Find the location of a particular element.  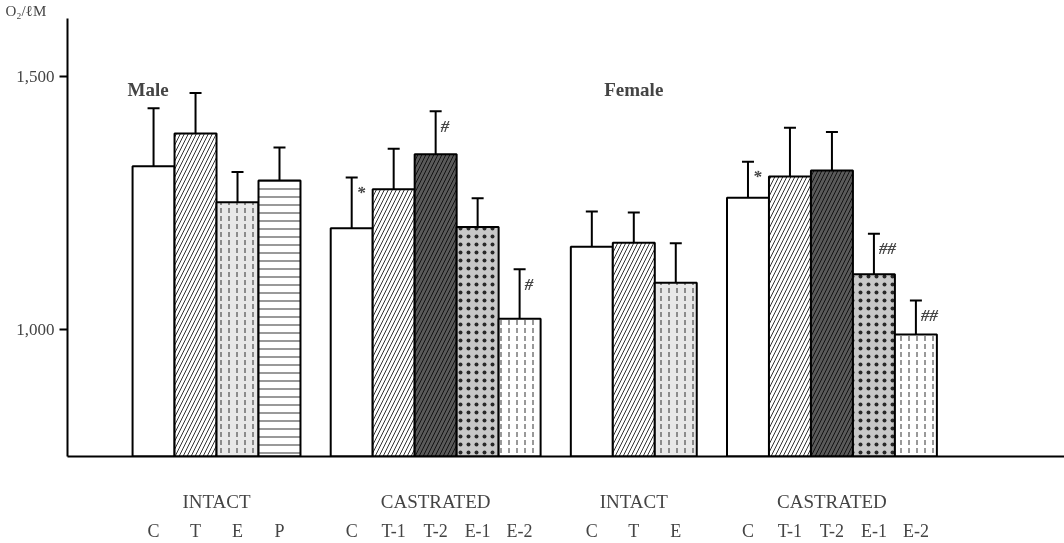

y-tick-label: 1,000 is located at coordinates (35, 330).